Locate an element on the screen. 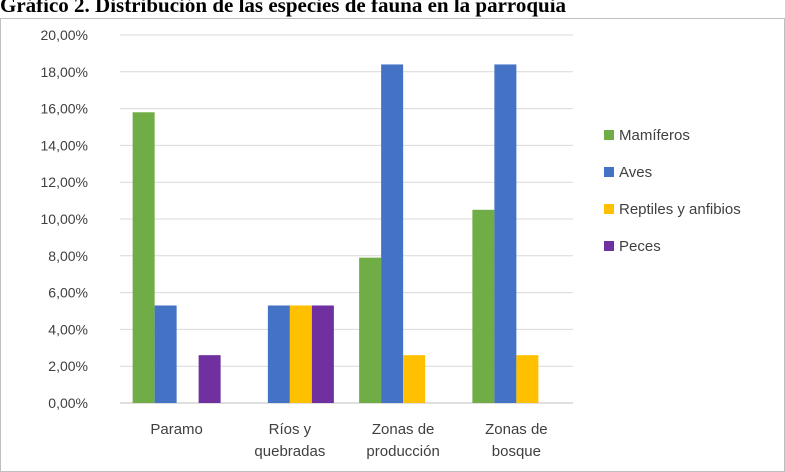  y-tick-label: 14,00% is located at coordinates (64, 145).